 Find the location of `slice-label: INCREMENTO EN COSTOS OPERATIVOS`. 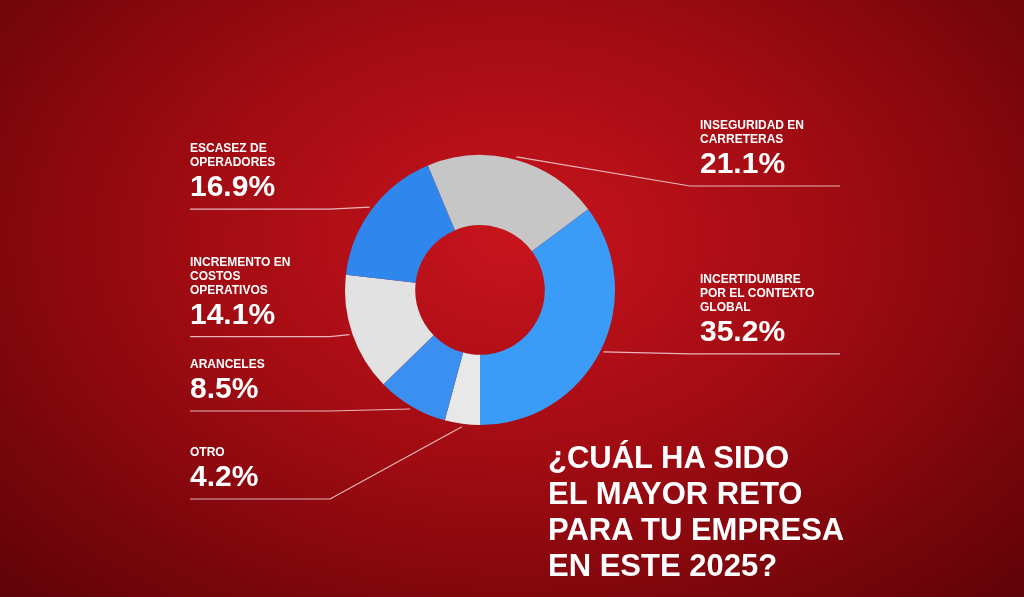

slice-label: INCREMENTO EN COSTOS OPERATIVOS is located at coordinates (240, 276).